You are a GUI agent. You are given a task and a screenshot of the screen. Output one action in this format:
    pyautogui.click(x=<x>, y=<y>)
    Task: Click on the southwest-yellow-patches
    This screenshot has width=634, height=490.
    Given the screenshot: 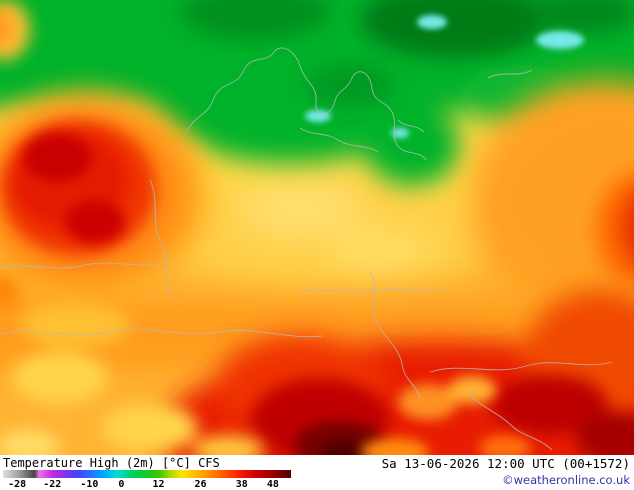 What is the action you would take?
    pyautogui.click(x=132, y=379)
    